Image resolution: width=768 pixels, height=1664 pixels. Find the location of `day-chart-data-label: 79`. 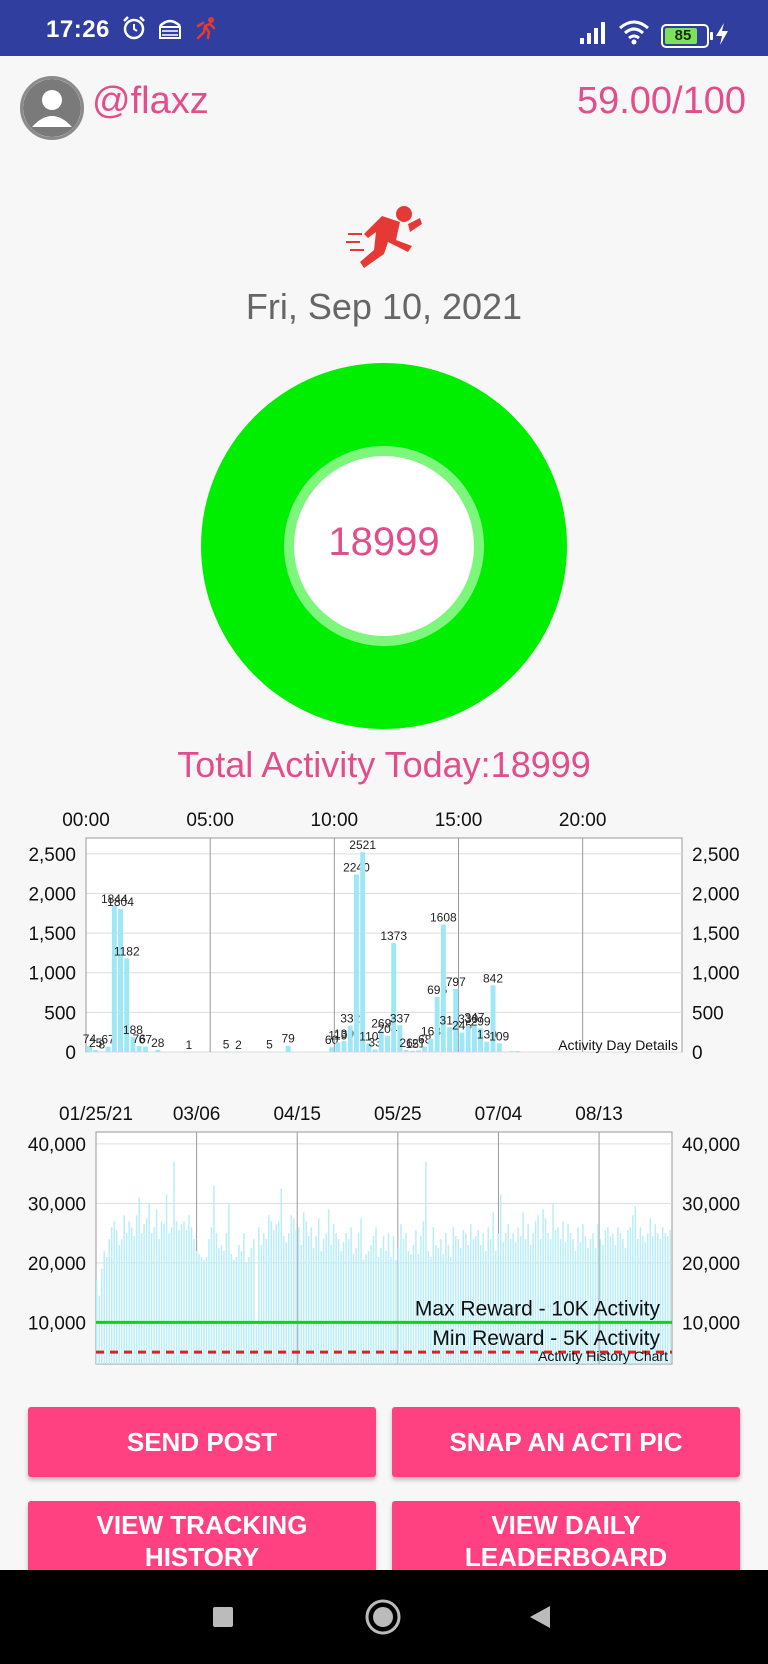

day-chart-data-label: 79 is located at coordinates (288, 1039).